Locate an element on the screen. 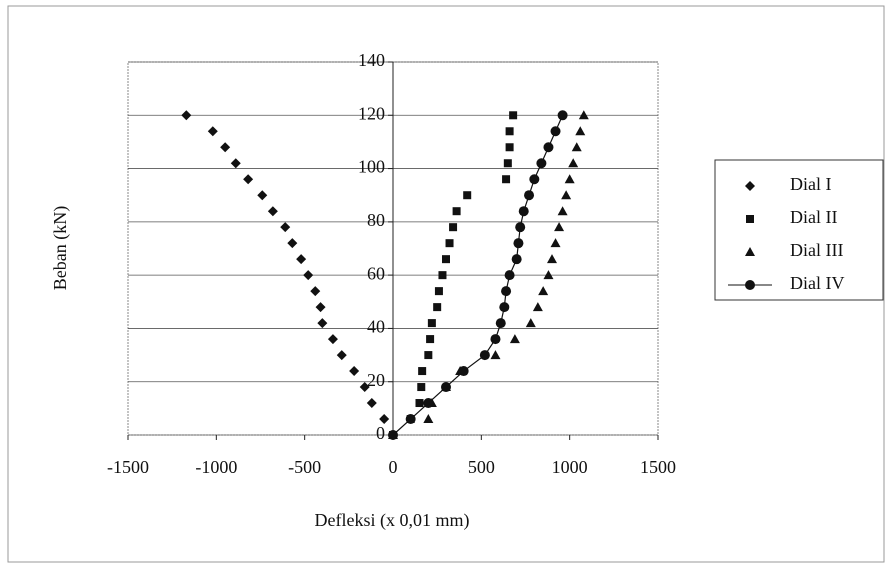 The height and width of the screenshot is (566, 888). y-tick-label: 100 is located at coordinates (371, 167).